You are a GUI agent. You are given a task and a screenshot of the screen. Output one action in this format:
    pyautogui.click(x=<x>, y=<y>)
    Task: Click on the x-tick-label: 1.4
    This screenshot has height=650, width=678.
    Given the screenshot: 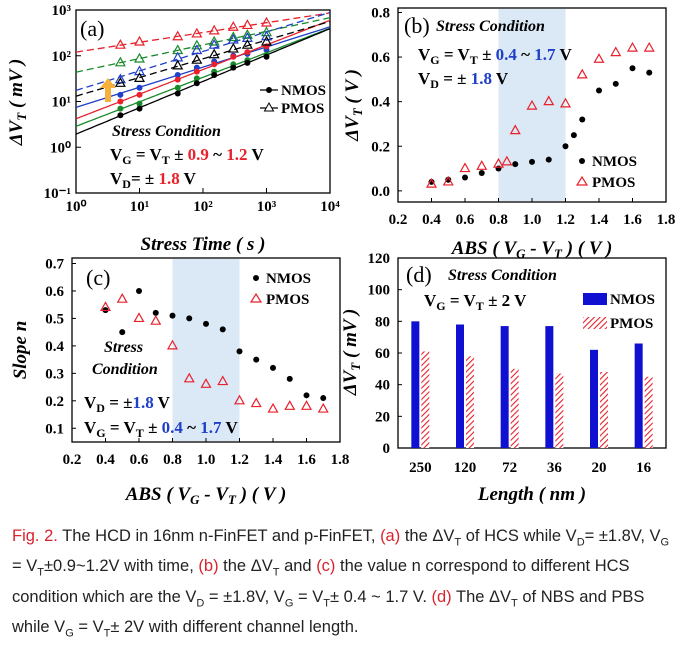 What is the action you would take?
    pyautogui.click(x=599, y=220)
    